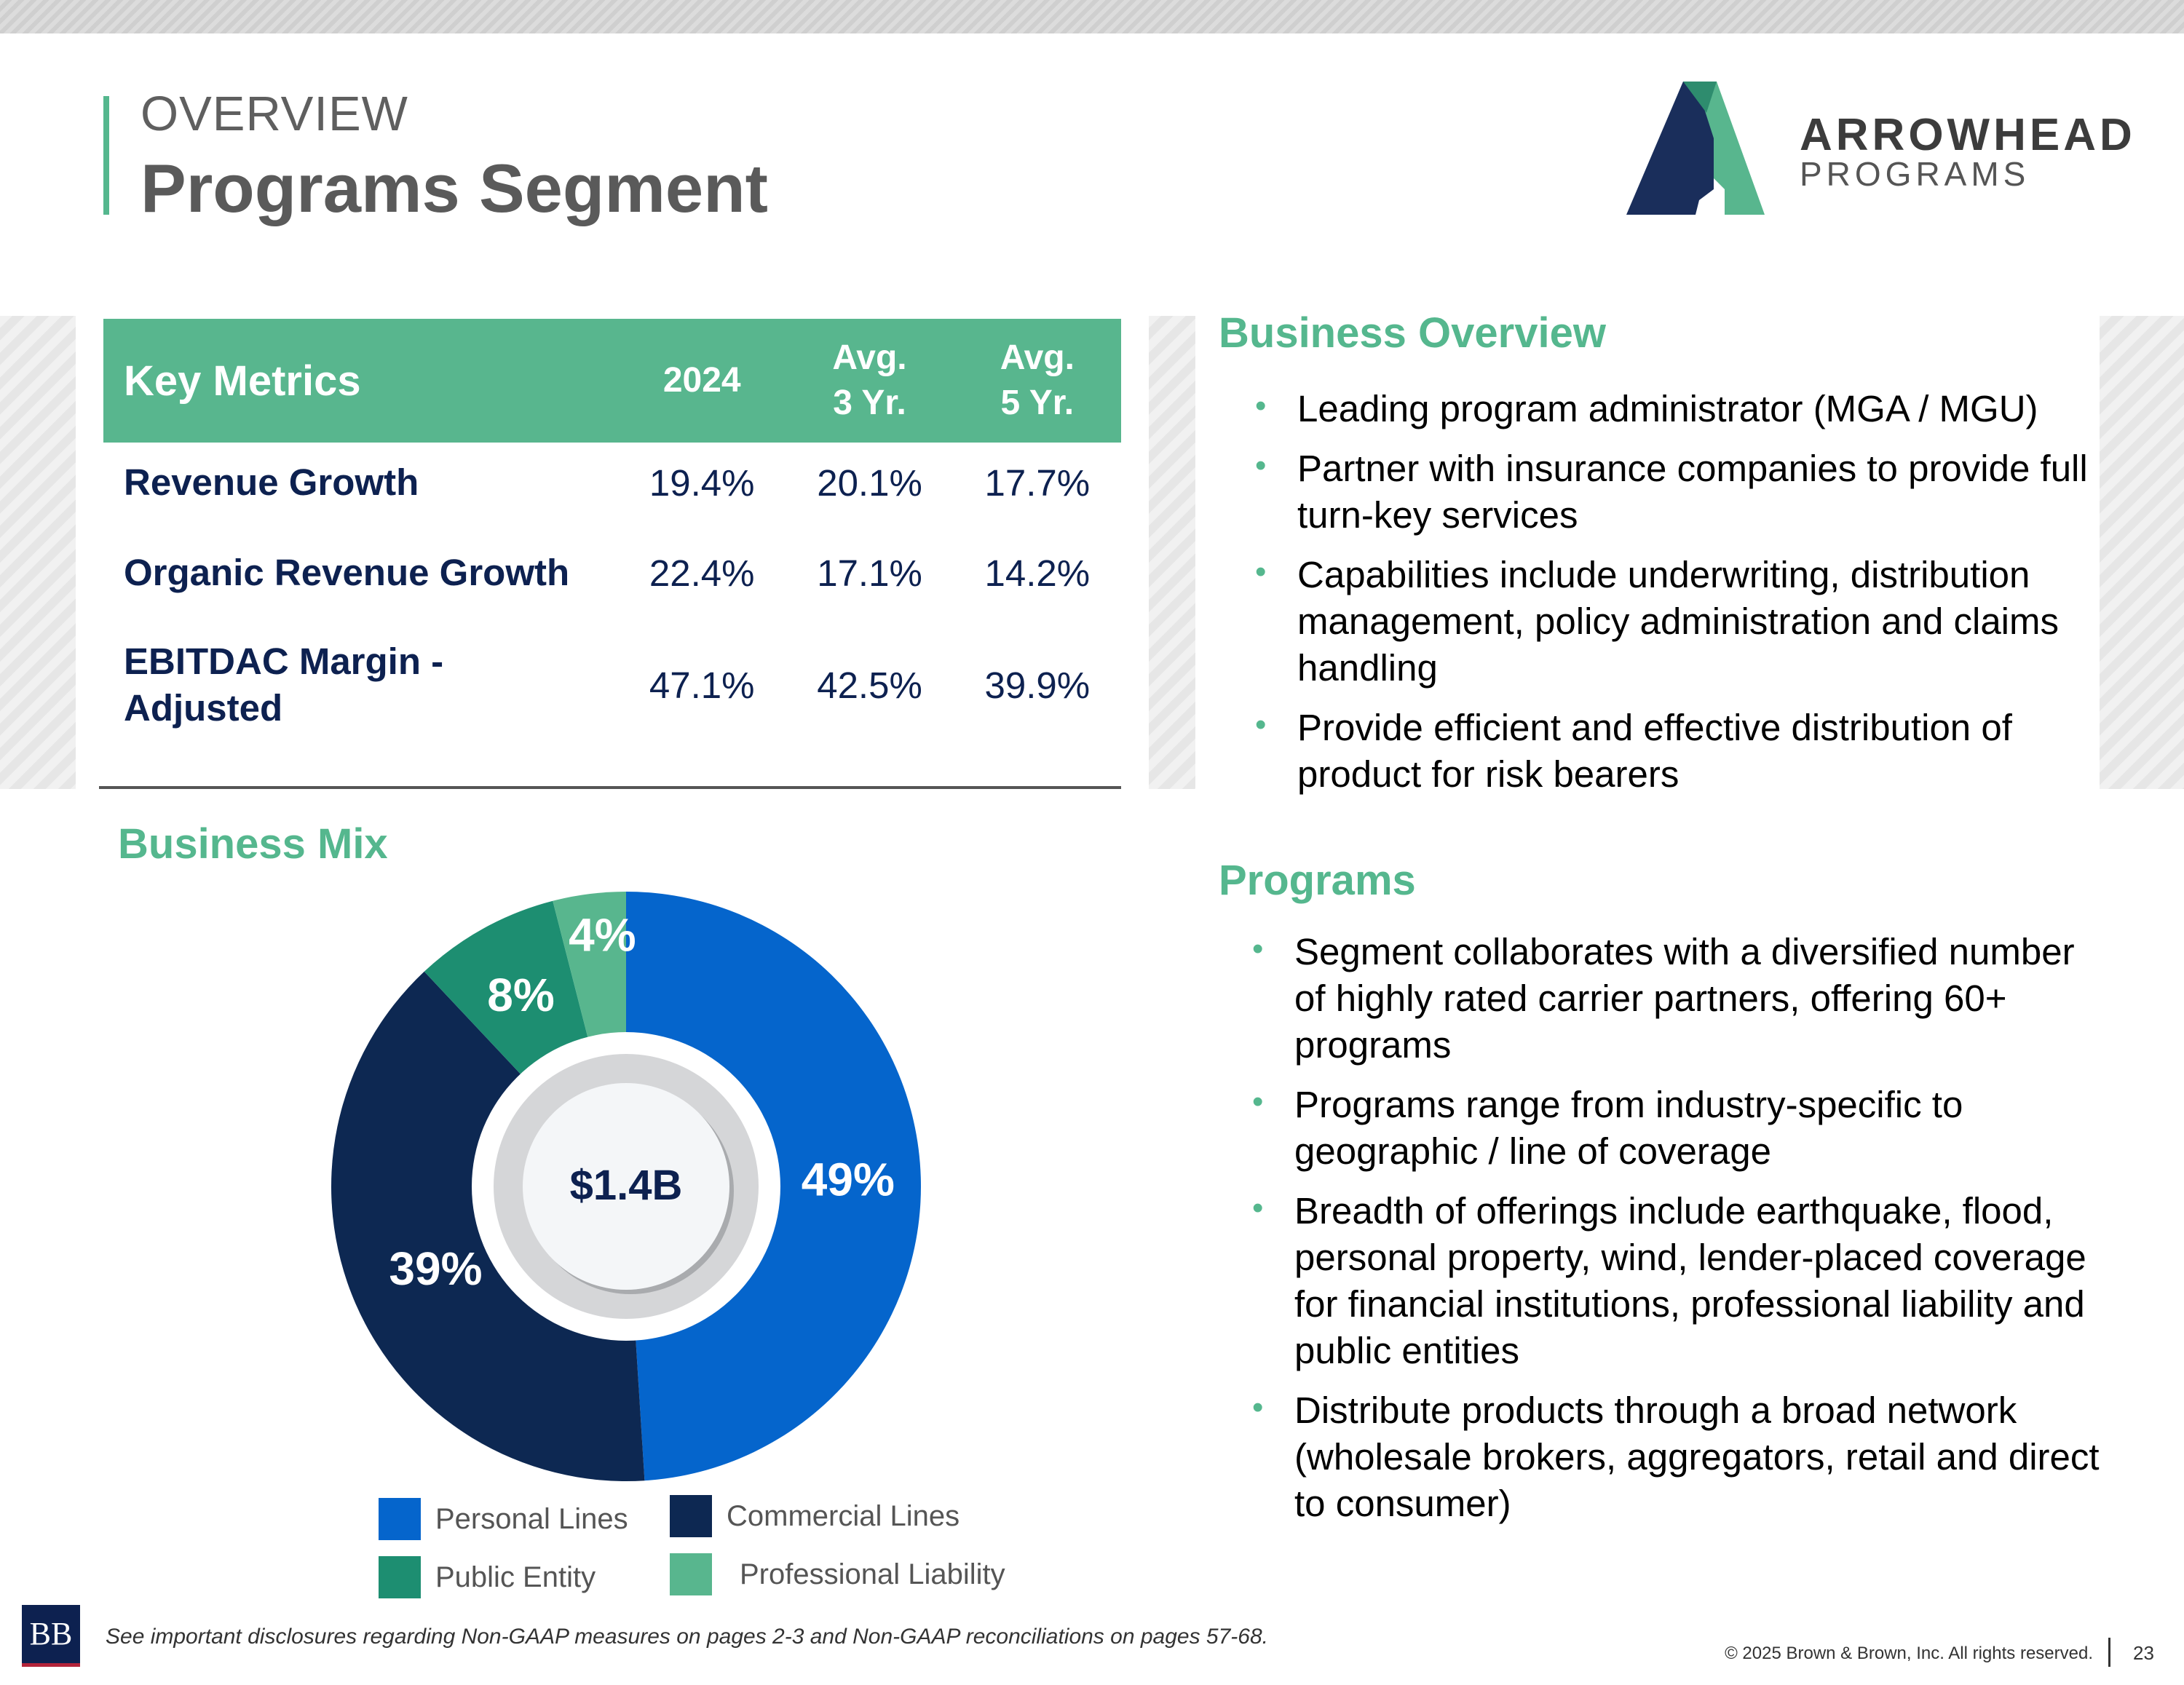 This screenshot has width=2184, height=1685. I want to click on business-mix-heading: Business Mix, so click(253, 844).